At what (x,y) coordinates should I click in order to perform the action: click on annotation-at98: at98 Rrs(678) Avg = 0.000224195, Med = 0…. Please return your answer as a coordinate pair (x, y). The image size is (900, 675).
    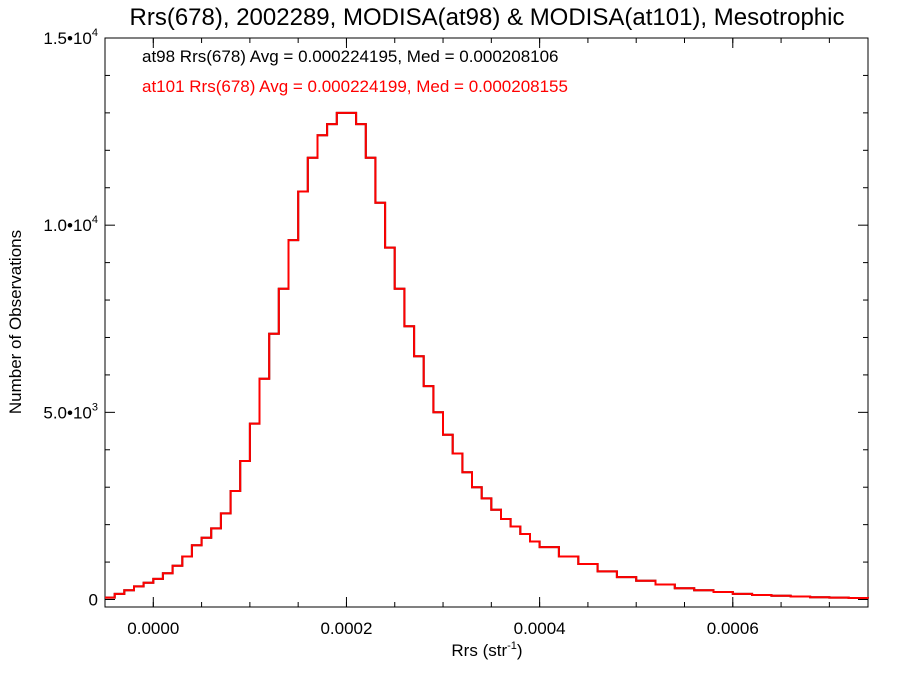
    Looking at the image, I should click on (350, 56).